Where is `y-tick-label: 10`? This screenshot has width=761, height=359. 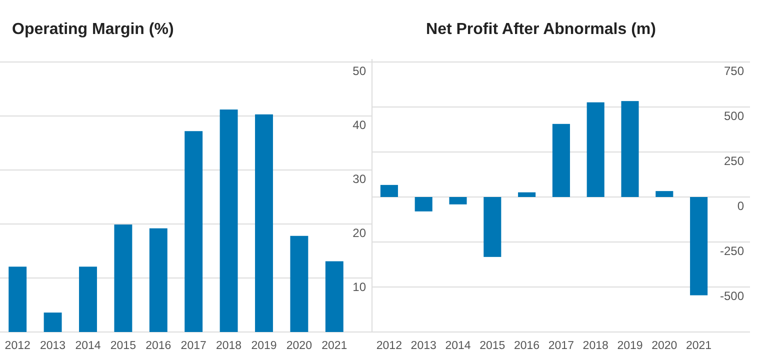 y-tick-label: 10 is located at coordinates (359, 287).